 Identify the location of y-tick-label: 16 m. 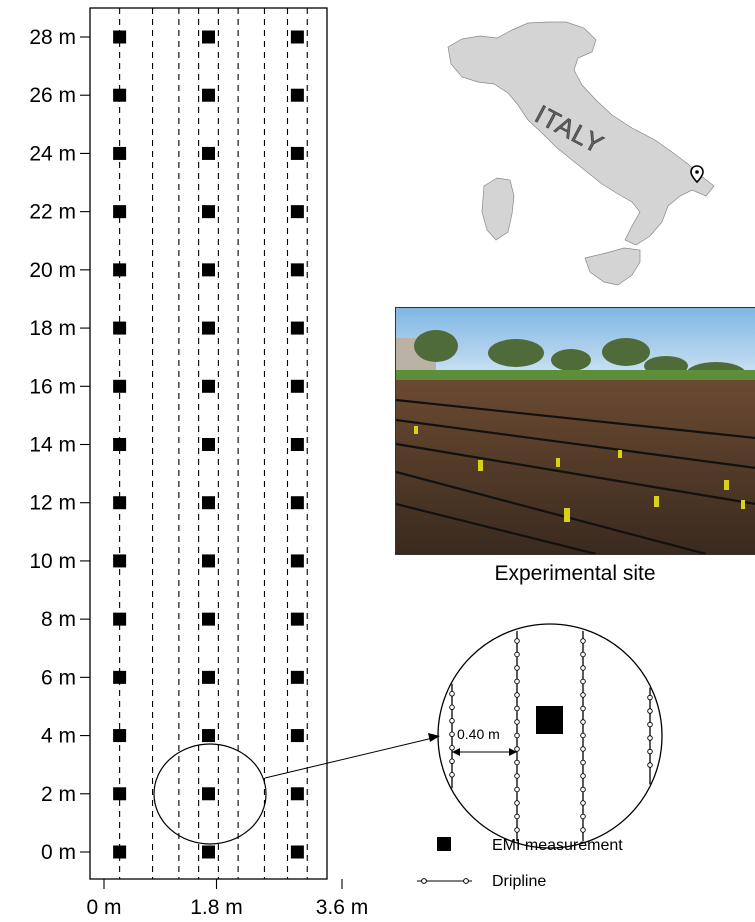
(52, 386).